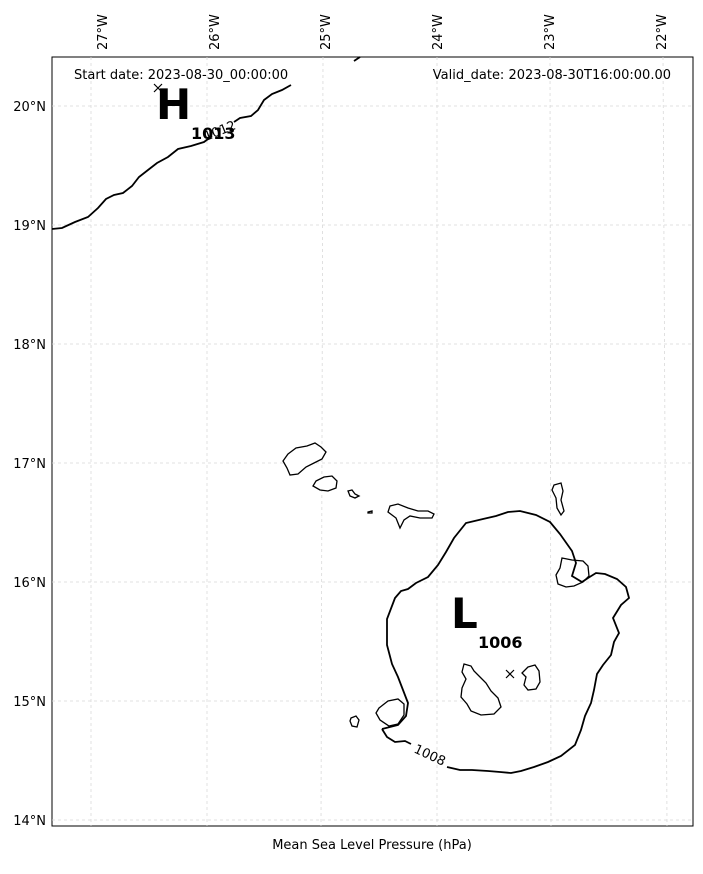 The height and width of the screenshot is (874, 703). I want to click on lon-tick-label: 23°W, so click(550, 32).